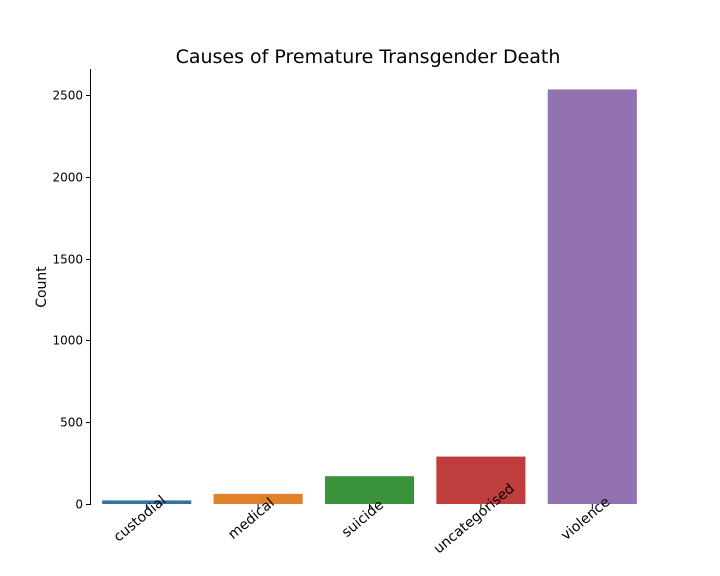  I want to click on y-tick-label: 500, so click(71, 423).